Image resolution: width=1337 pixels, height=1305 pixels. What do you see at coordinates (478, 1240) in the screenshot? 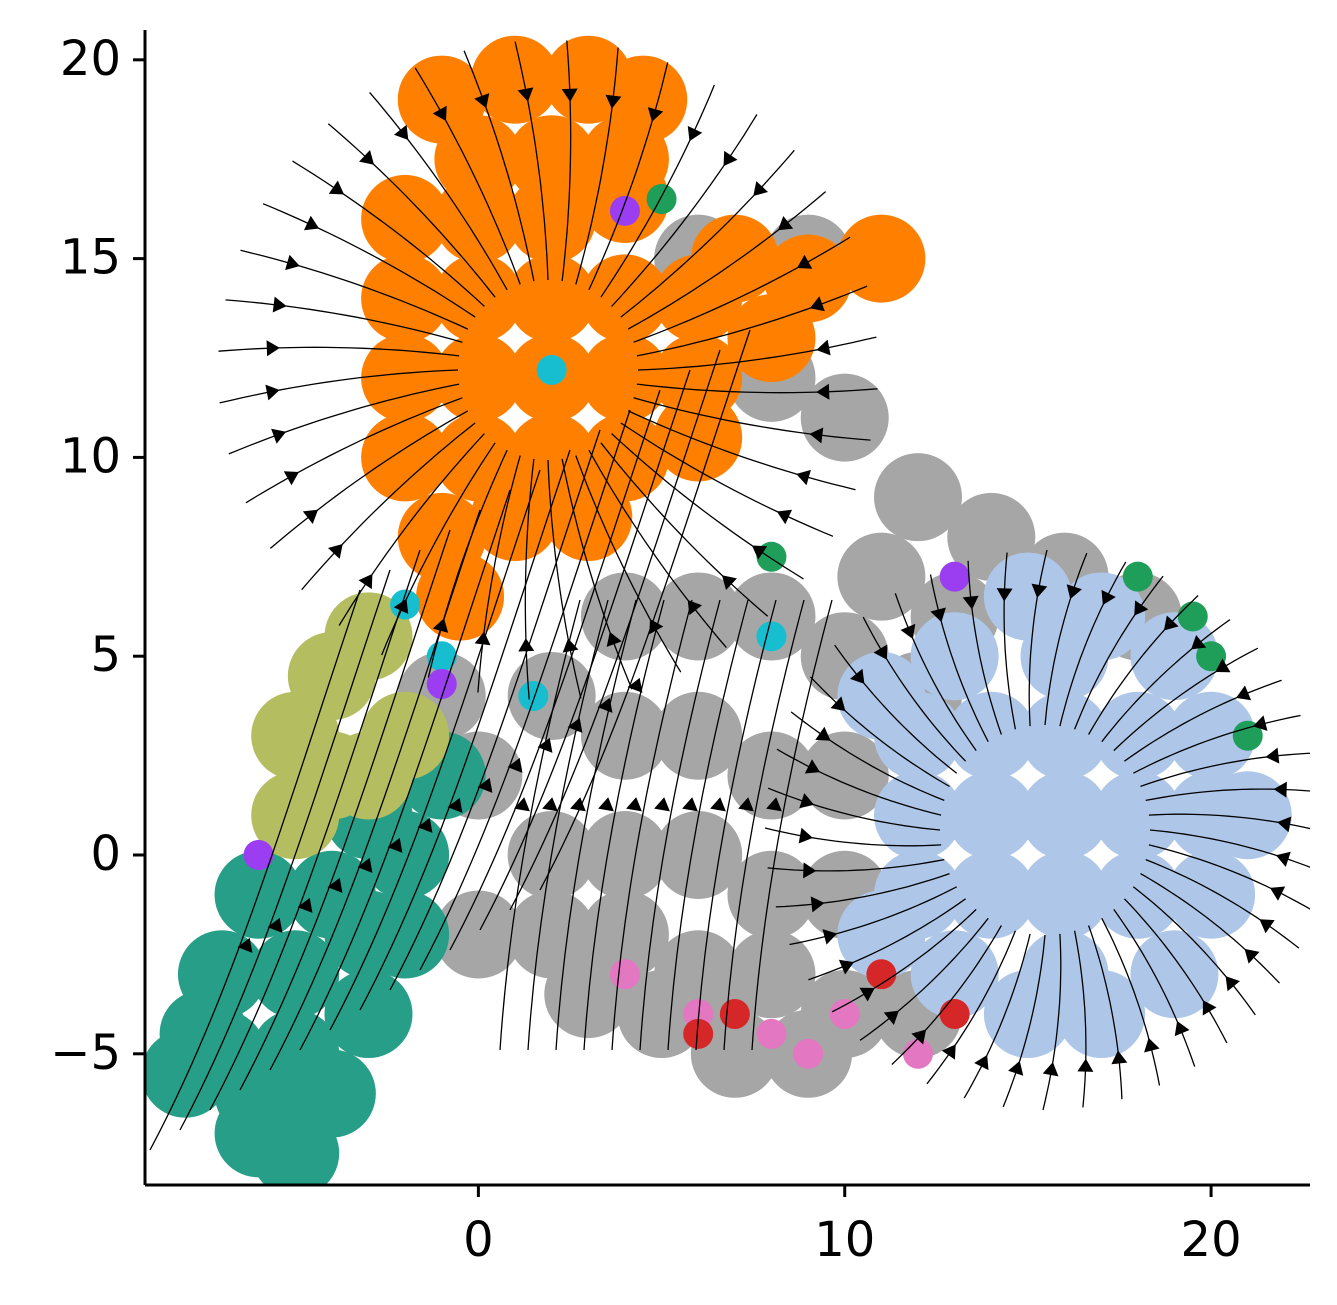
I see `x-tick-label: 0` at bounding box center [478, 1240].